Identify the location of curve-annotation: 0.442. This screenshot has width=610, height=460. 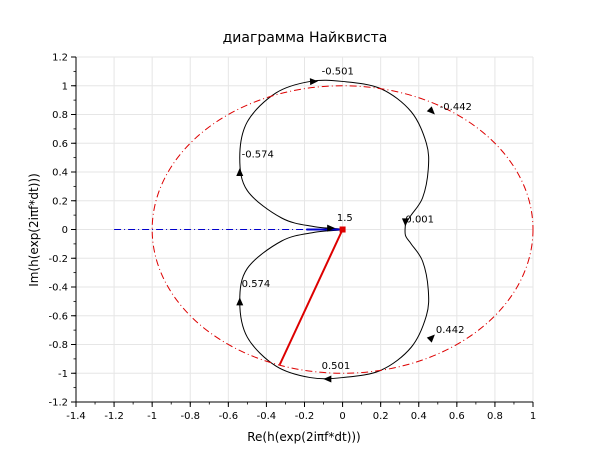
(450, 330).